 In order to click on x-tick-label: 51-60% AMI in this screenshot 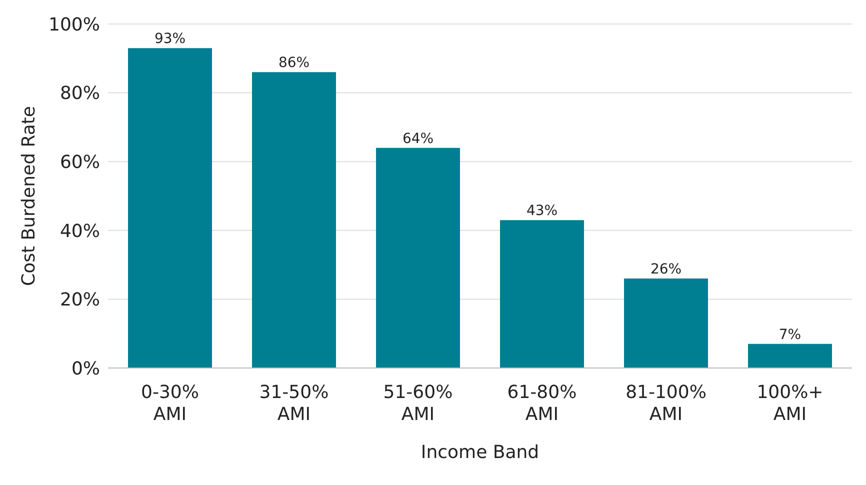, I will do `click(418, 403)`.